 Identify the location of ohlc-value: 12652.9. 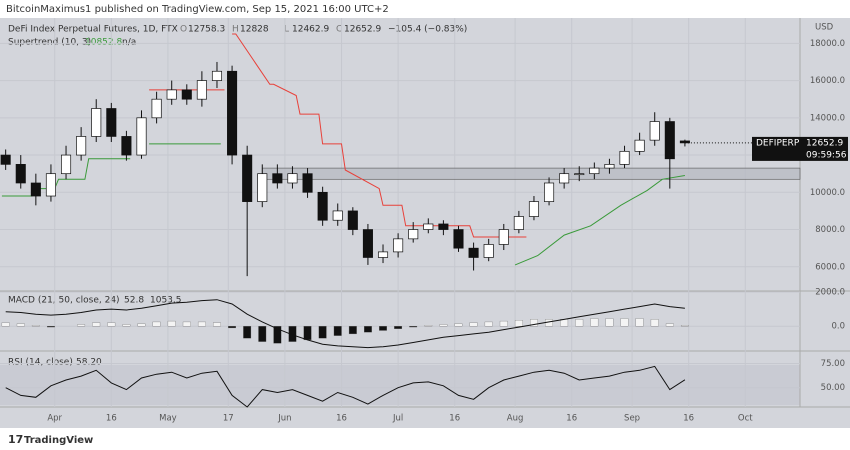
(362, 30).